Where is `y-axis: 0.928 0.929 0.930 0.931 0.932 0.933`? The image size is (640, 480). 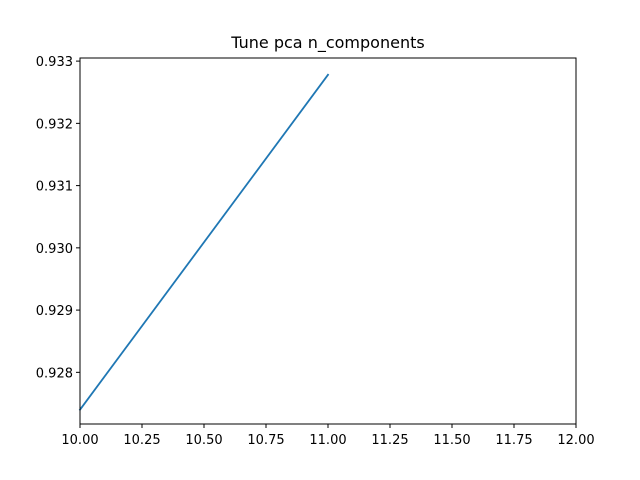
y-axis: 0.928 0.929 0.930 0.931 0.932 0.933 is located at coordinates (58, 218).